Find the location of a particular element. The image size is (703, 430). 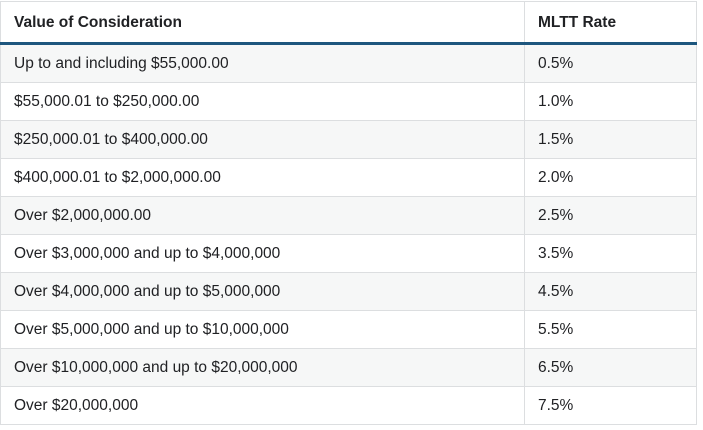

value-of-consideration-cell: Over $5,000,000 and up to $10,000,000 is located at coordinates (262, 329).